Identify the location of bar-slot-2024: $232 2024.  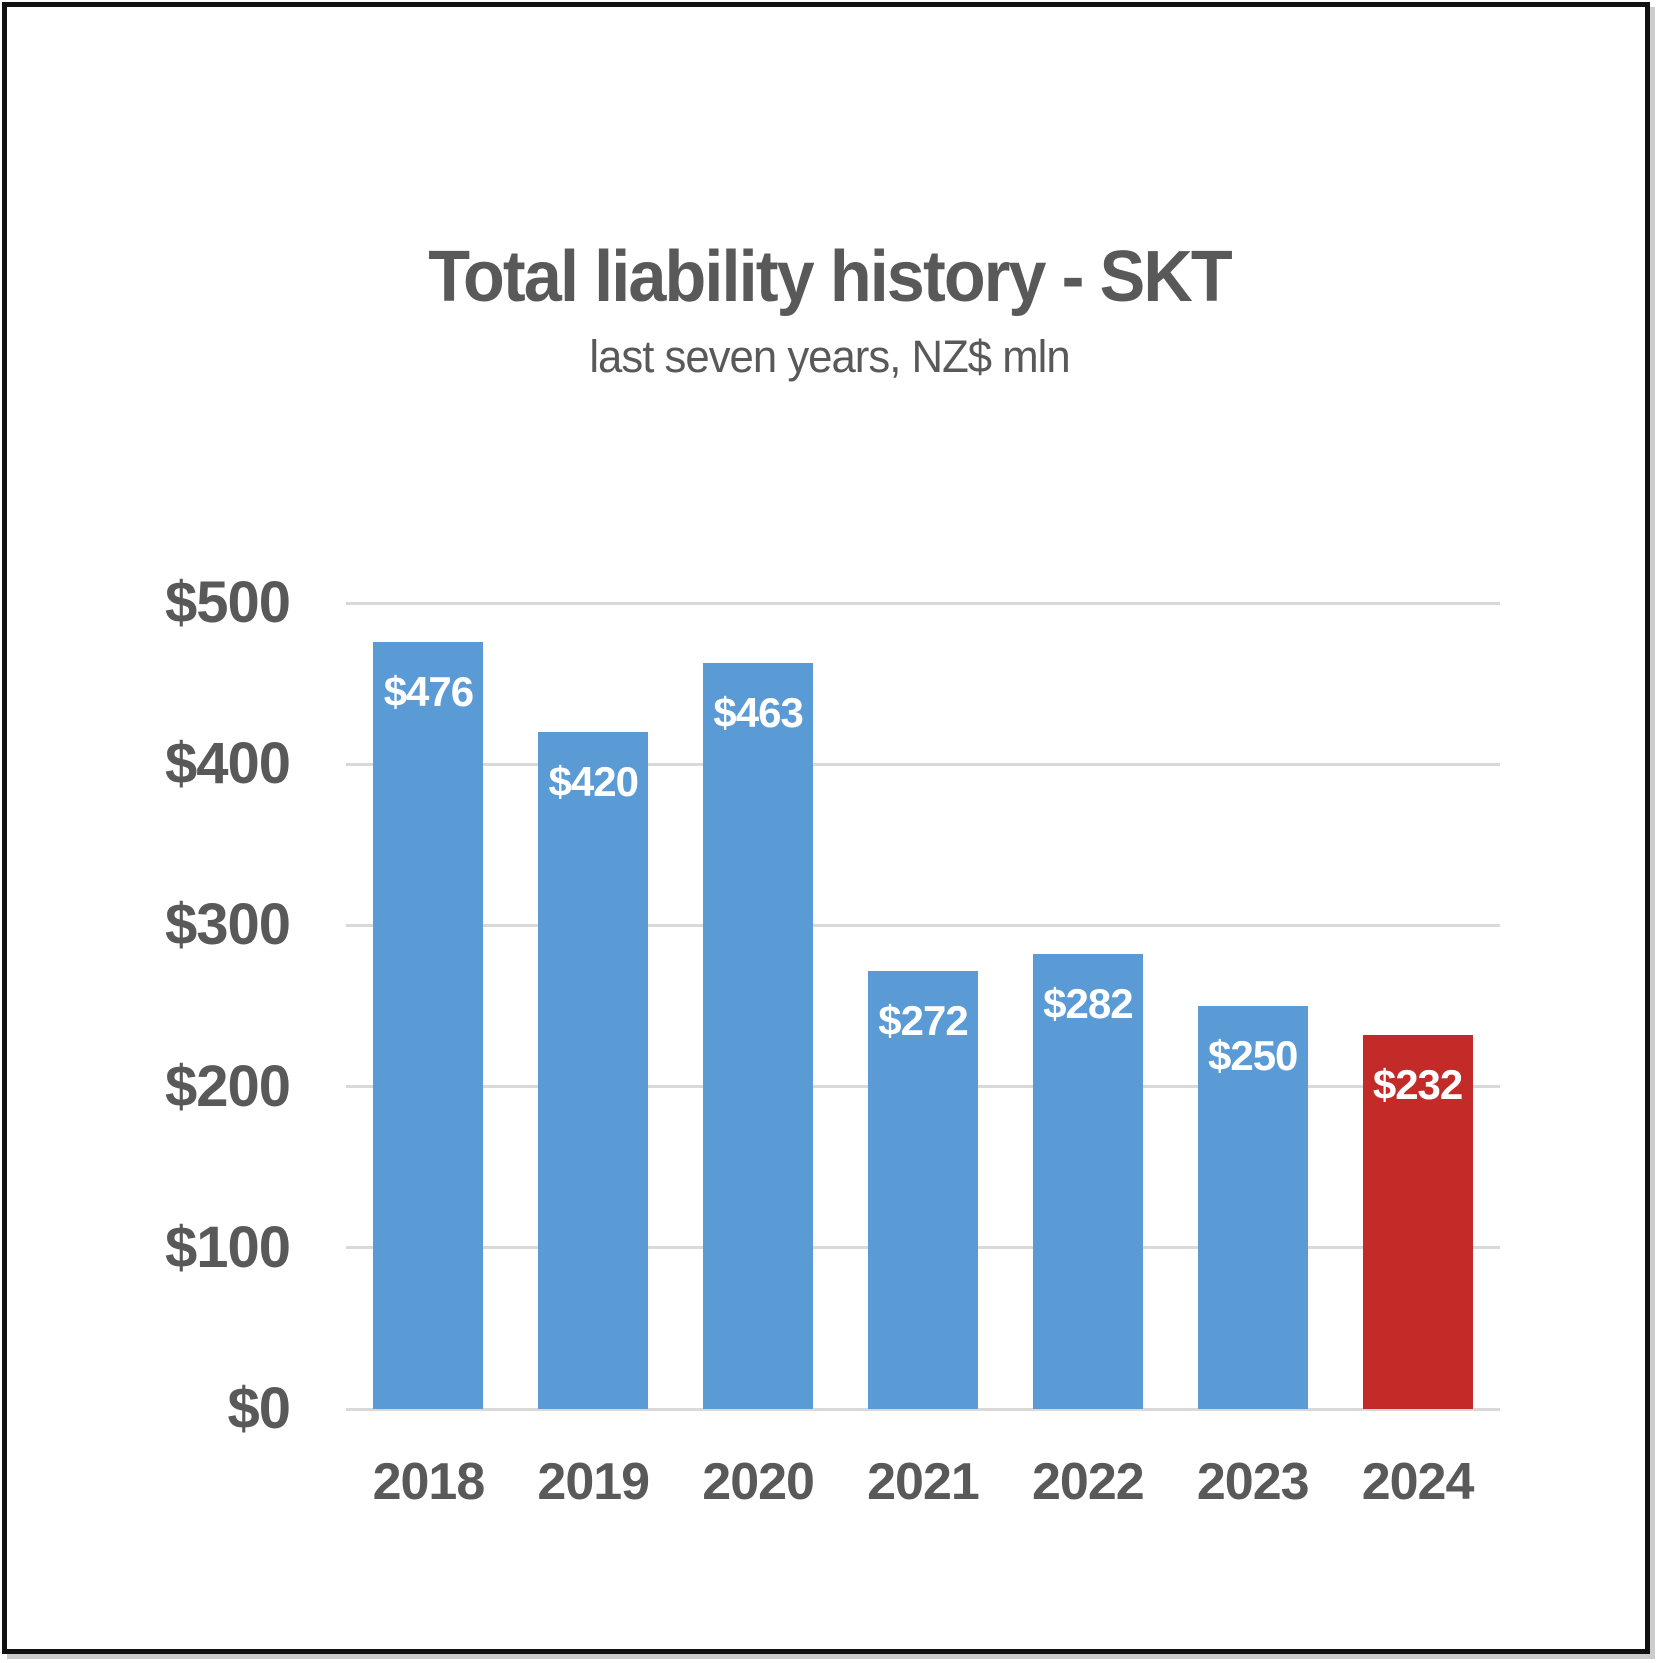
(1417, 1055).